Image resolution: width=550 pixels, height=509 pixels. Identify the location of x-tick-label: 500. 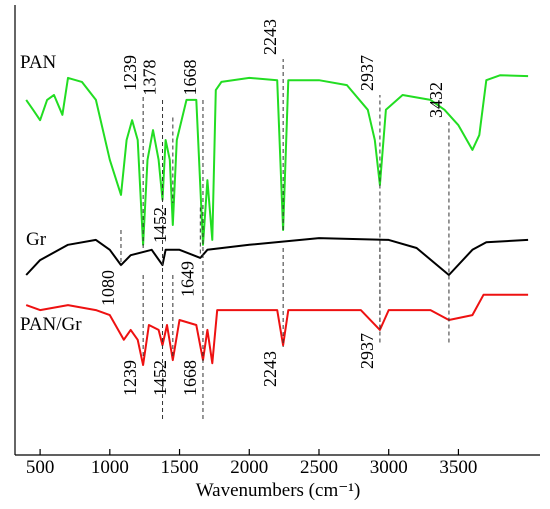
(40, 467).